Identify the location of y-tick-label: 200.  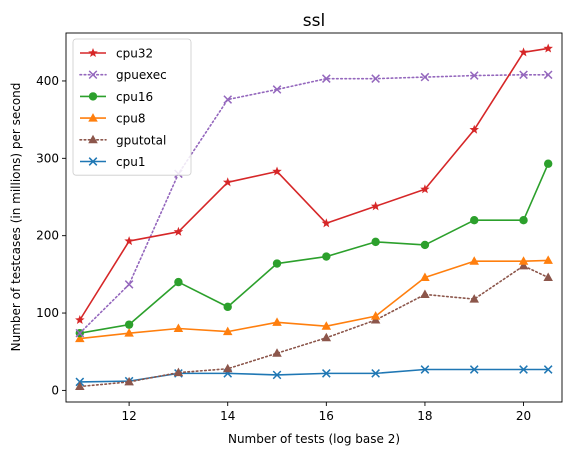
(47, 236).